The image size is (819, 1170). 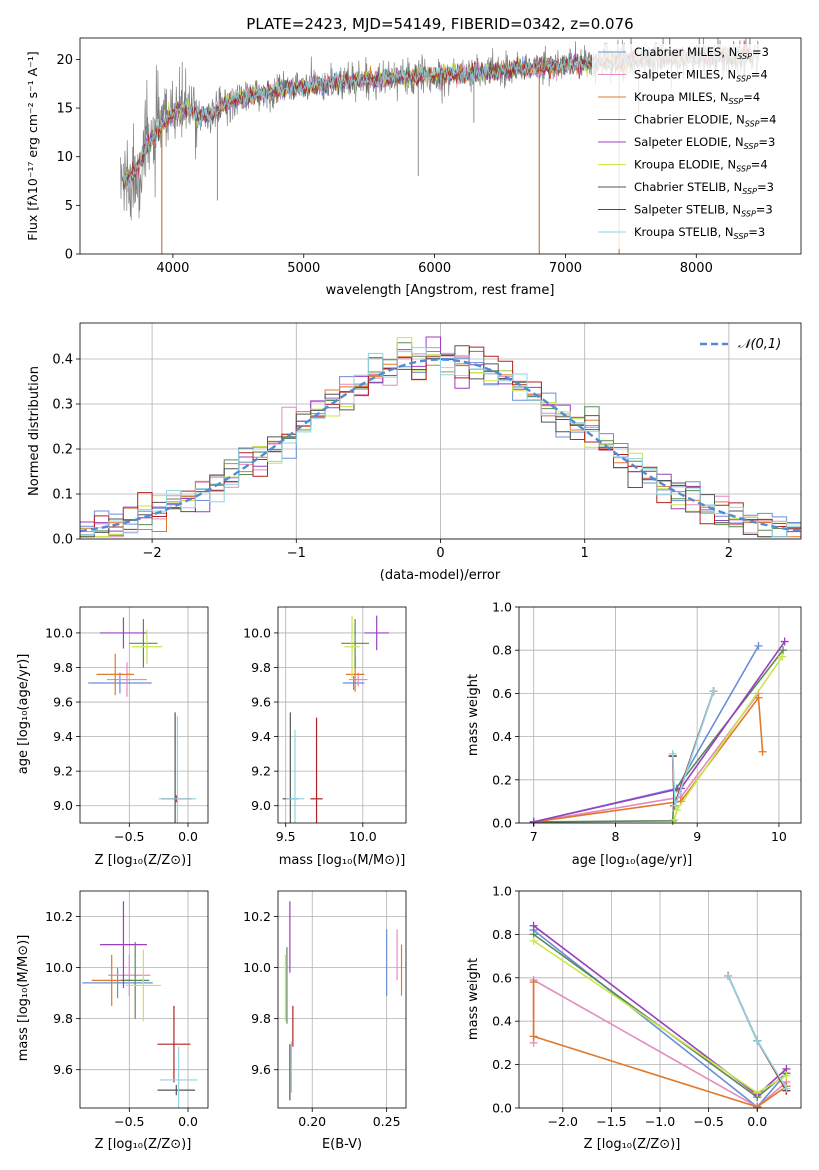 What do you see at coordinates (261, 805) in the screenshot?
I see `y-tick-label: 9.0` at bounding box center [261, 805].